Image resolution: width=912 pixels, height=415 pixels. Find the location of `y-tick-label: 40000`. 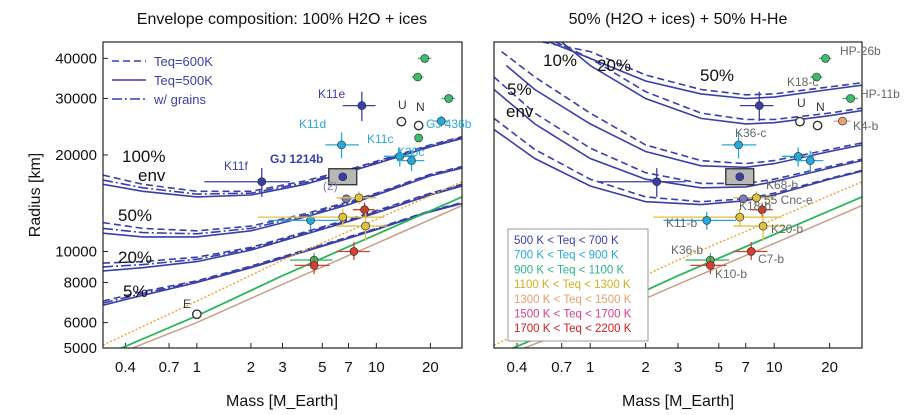

y-tick-label: 40000 is located at coordinates (76, 58).